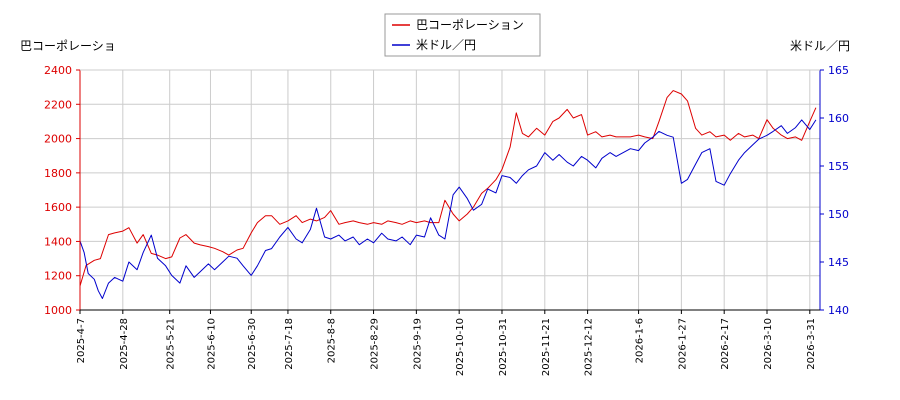 The width and height of the screenshot is (900, 400). What do you see at coordinates (682, 344) in the screenshot?
I see `x-tick-label: 2026-1-27` at bounding box center [682, 344].